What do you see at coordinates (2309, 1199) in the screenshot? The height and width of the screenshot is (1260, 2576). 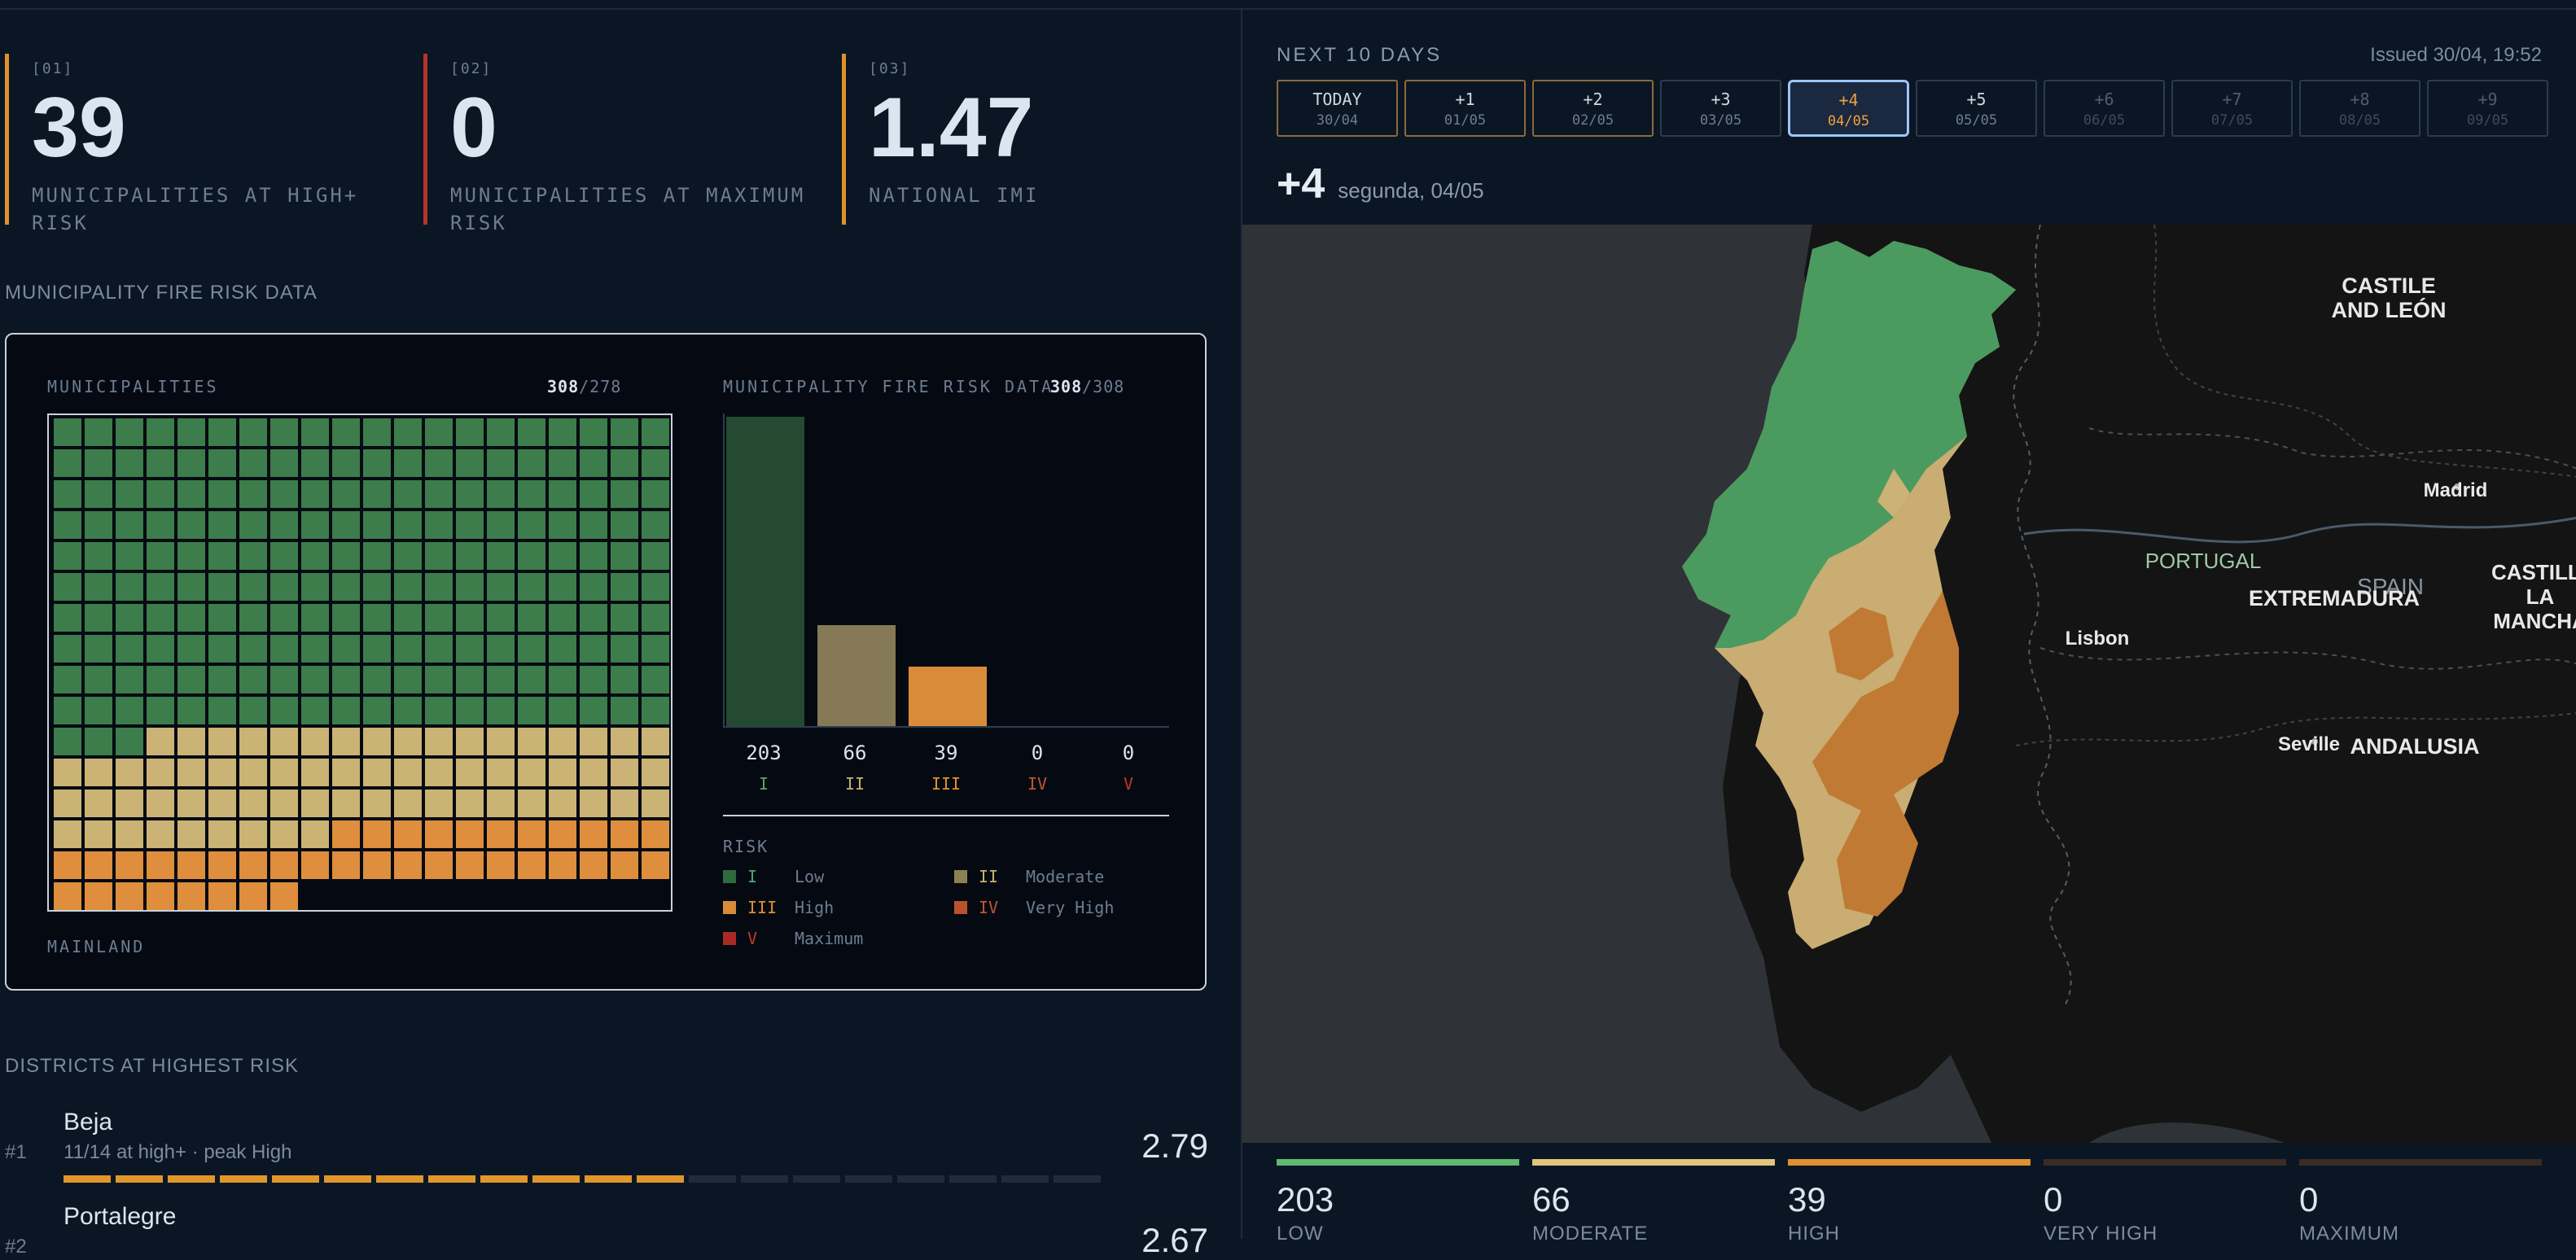 I see `stat-value: 0` at bounding box center [2309, 1199].